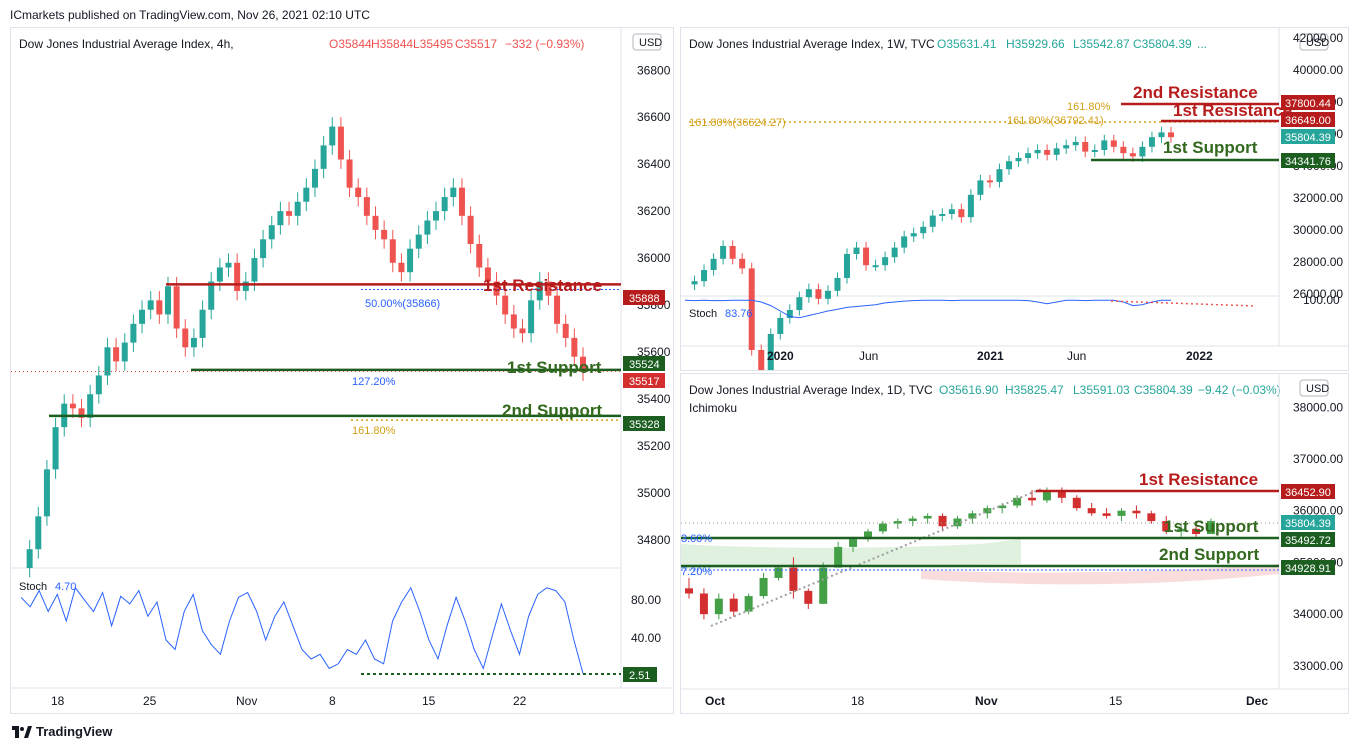  I want to click on stoch-label: Stoch, so click(33, 587).